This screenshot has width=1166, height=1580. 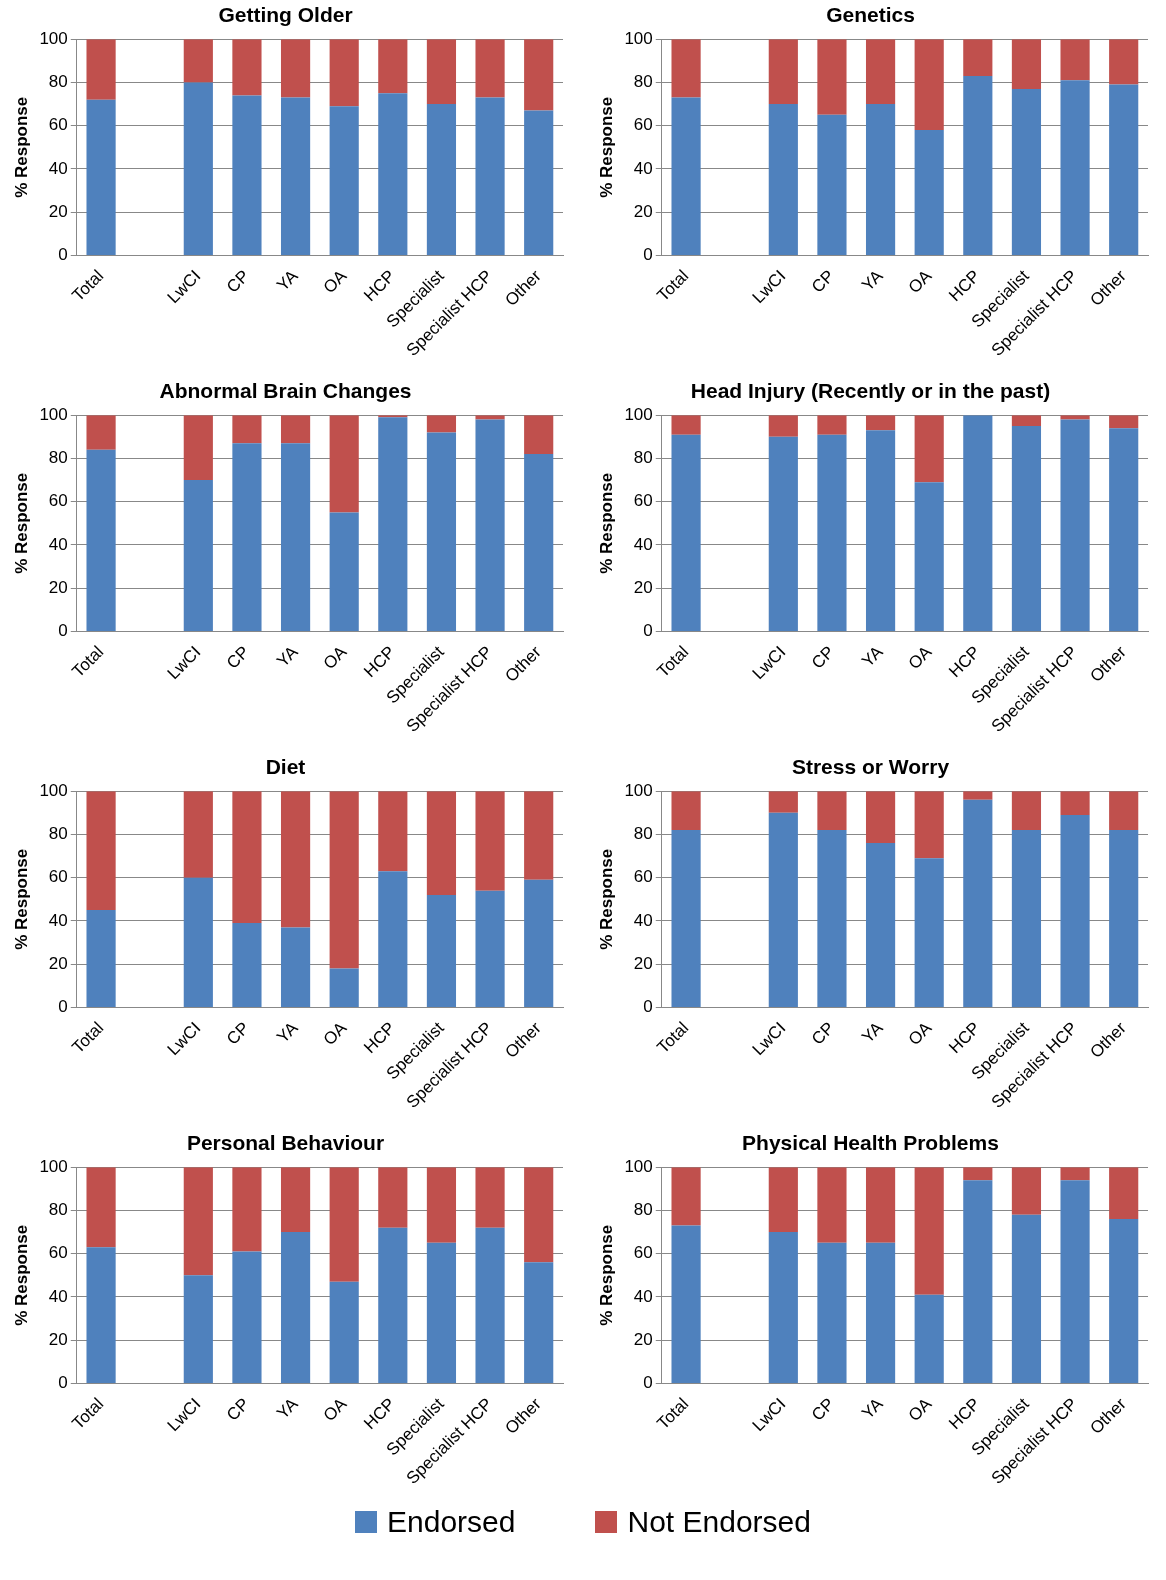 I want to click on x-tick-label: OA, so click(x=335, y=281).